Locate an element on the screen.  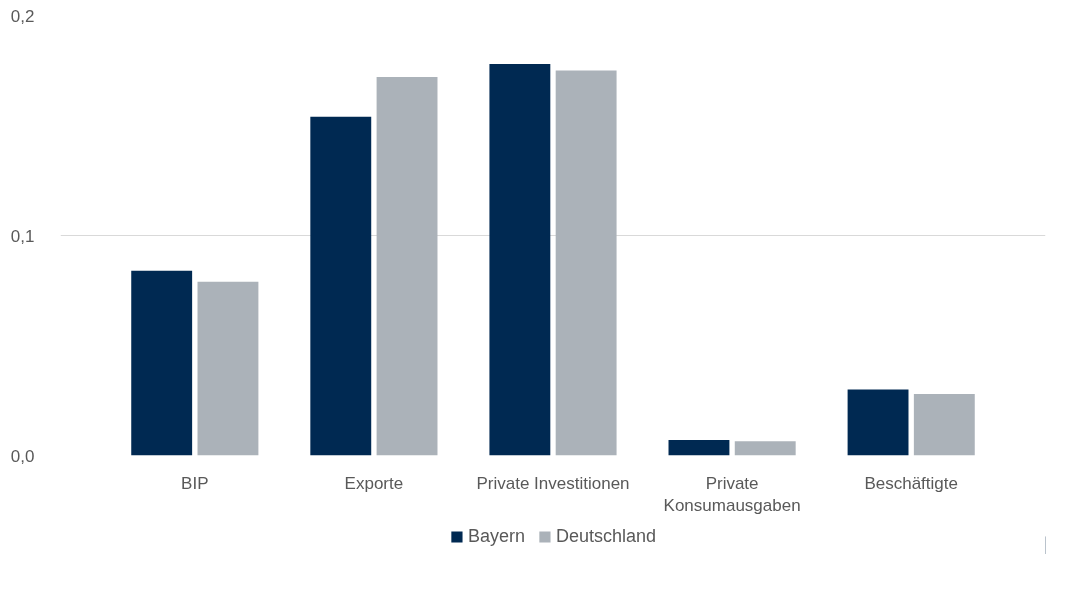
x-tick-label: Beschäftigte is located at coordinates (911, 483).